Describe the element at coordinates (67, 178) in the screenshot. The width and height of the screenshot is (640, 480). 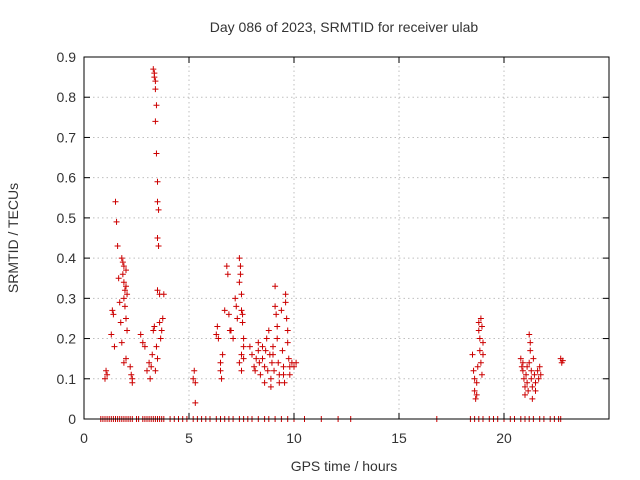
I see `y-tick-label: 0.6` at that location.